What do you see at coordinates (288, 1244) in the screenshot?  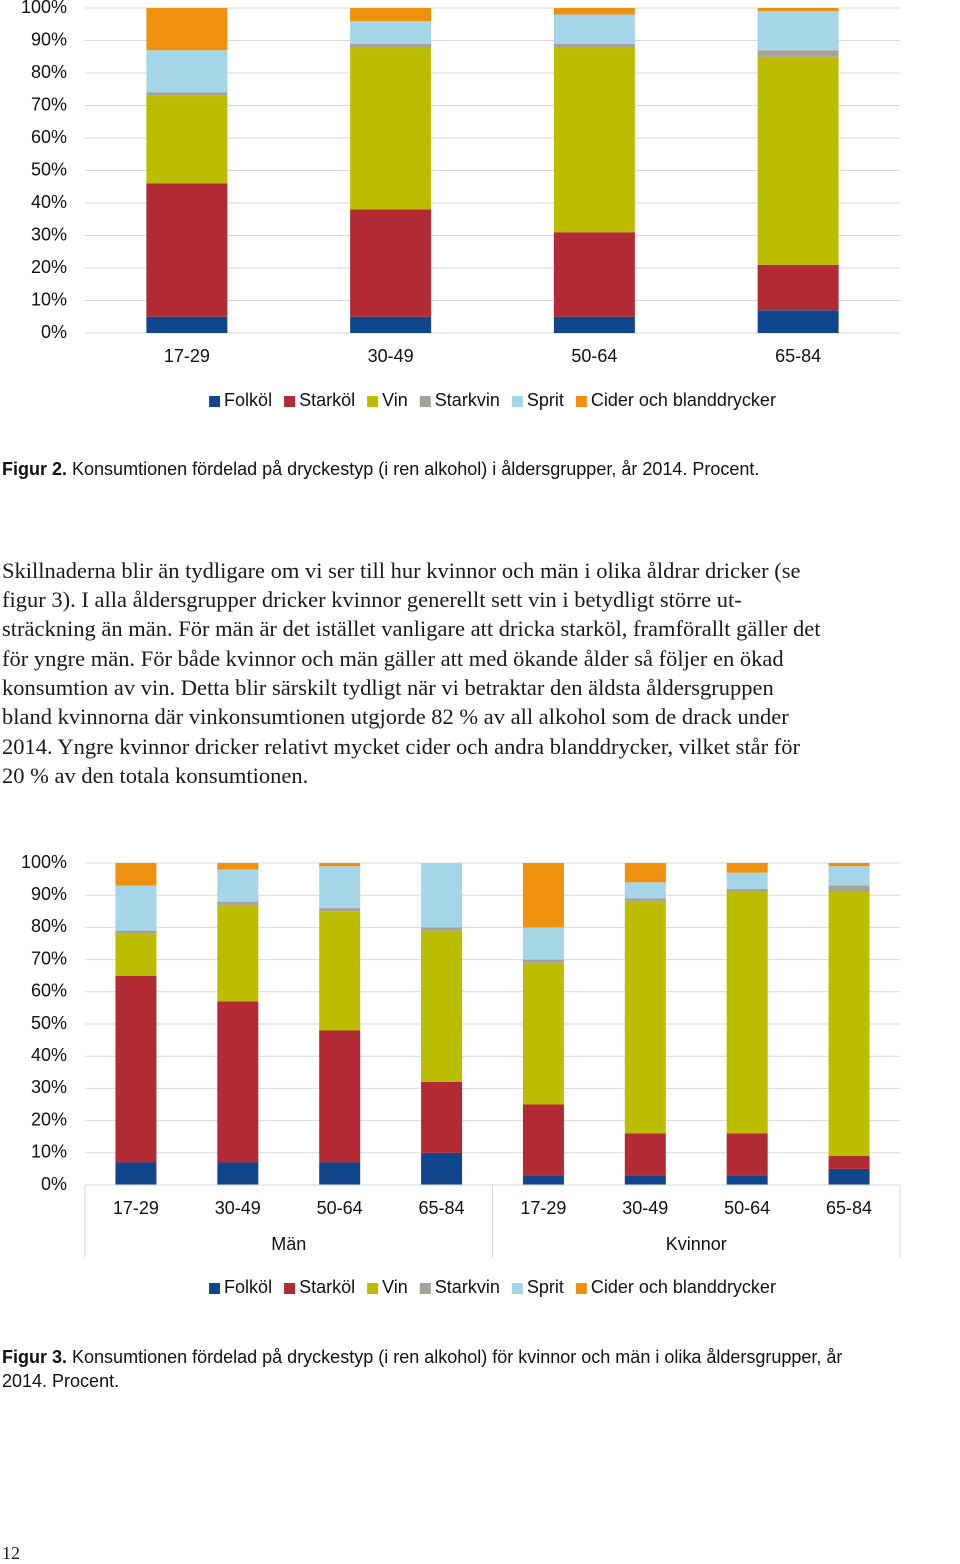 I see `group-label: Män` at bounding box center [288, 1244].